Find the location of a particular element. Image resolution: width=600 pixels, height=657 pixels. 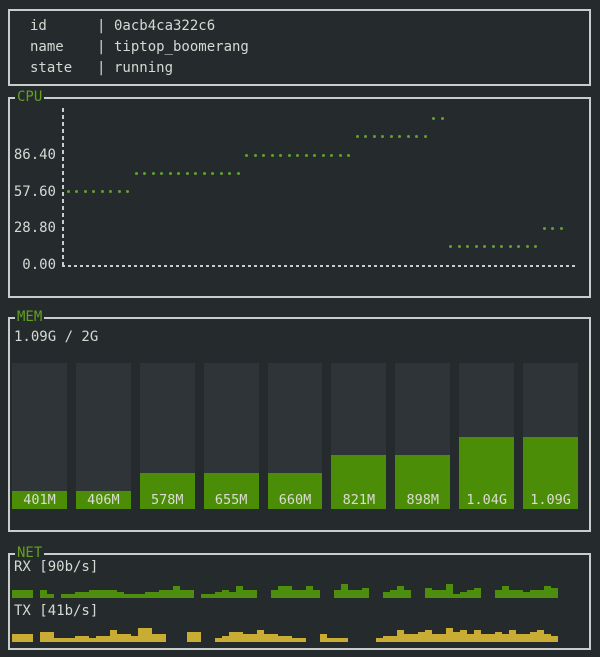

net-chart: RX [90b/s] TX [41b/s] is located at coordinates (299, 601).